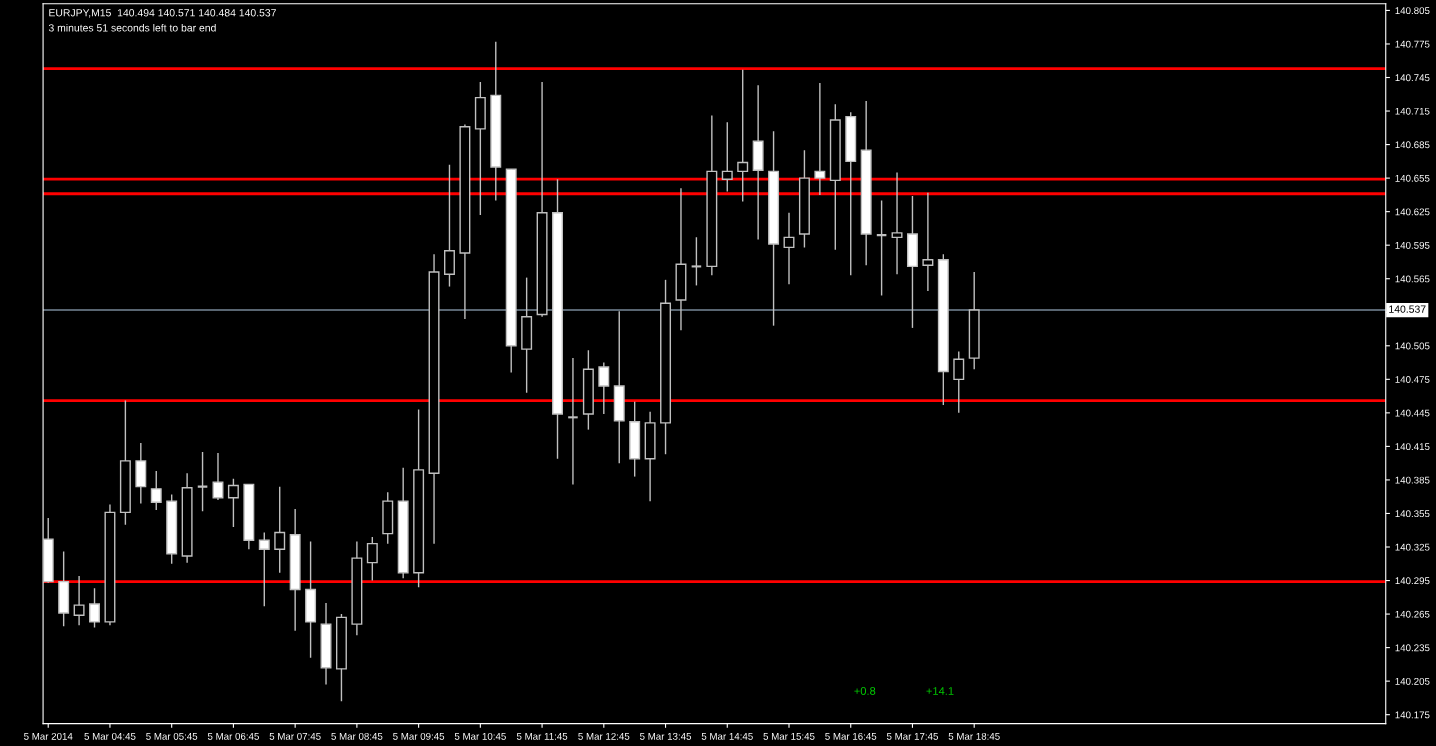  What do you see at coordinates (727, 736) in the screenshot?
I see `x-tick-label: 5 Mar 14:45` at bounding box center [727, 736].